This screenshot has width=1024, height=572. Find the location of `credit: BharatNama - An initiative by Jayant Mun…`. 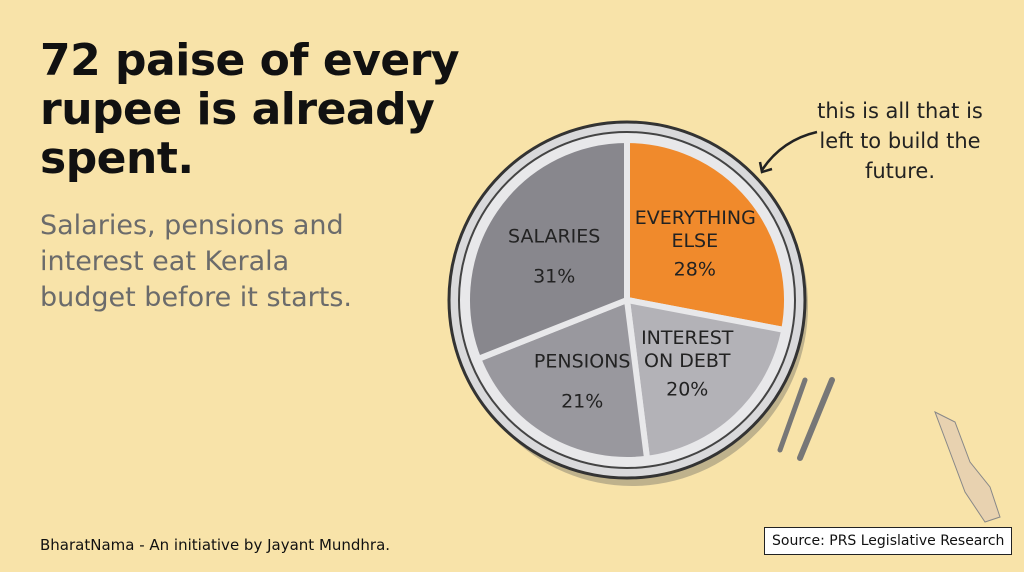

credit: BharatNama - An initiative by Jayant Mun… is located at coordinates (215, 545).